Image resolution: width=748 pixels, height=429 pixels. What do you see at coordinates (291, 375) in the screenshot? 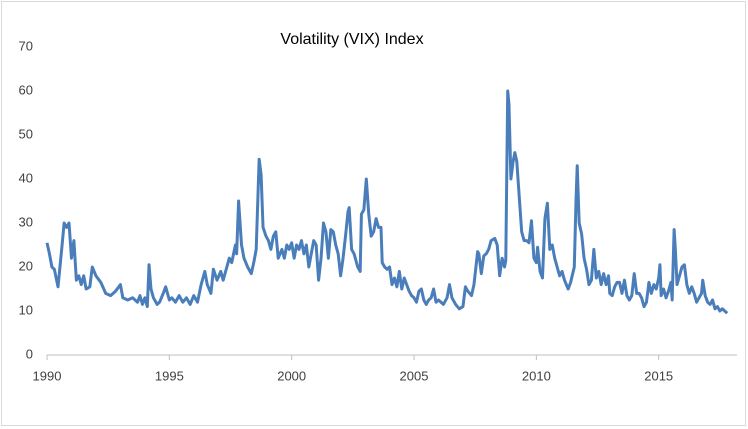
I see `x-tick-label: 2000` at bounding box center [291, 375].